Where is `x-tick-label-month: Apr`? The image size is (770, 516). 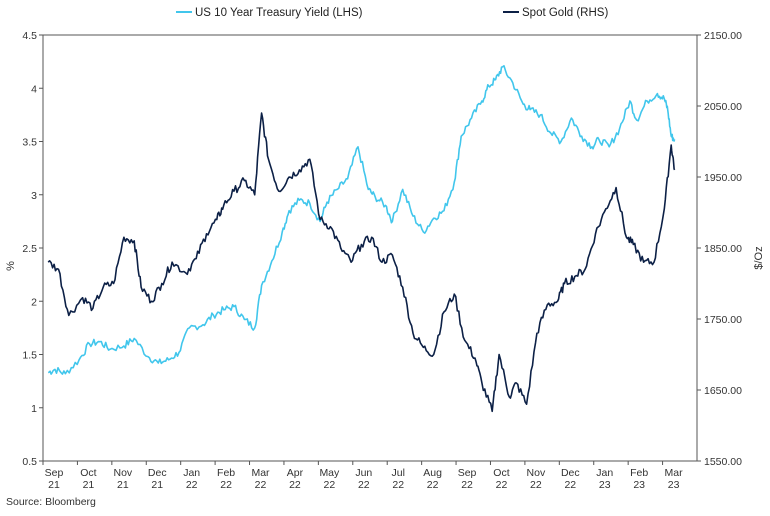 x-tick-label-month: Apr is located at coordinates (295, 473).